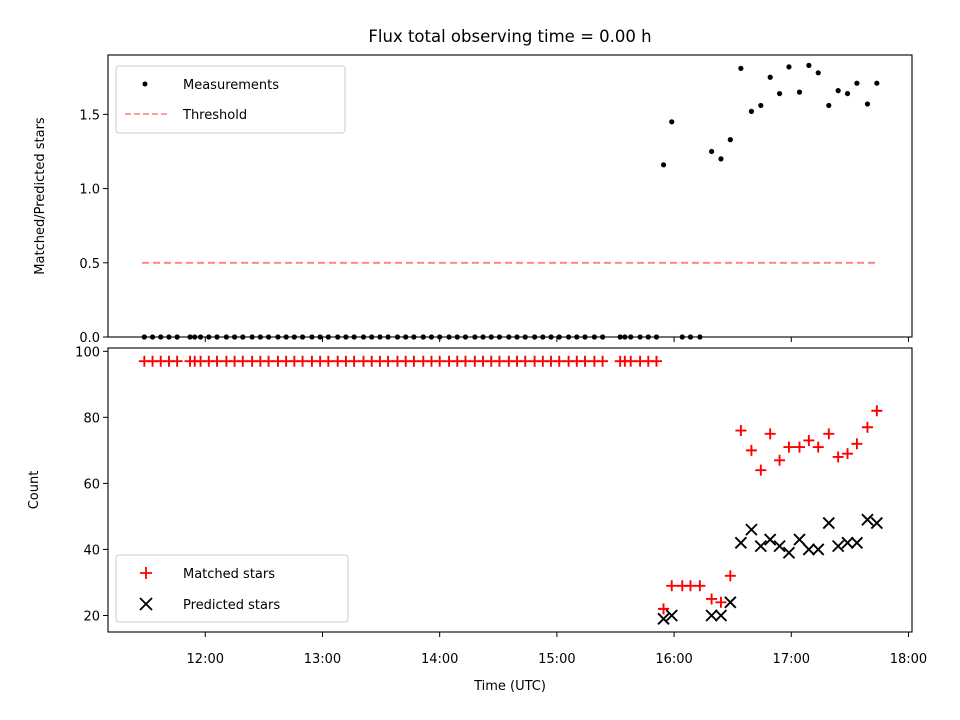  Describe the element at coordinates (146, 604) in the screenshot. I see `legend-predicted-marker` at that location.